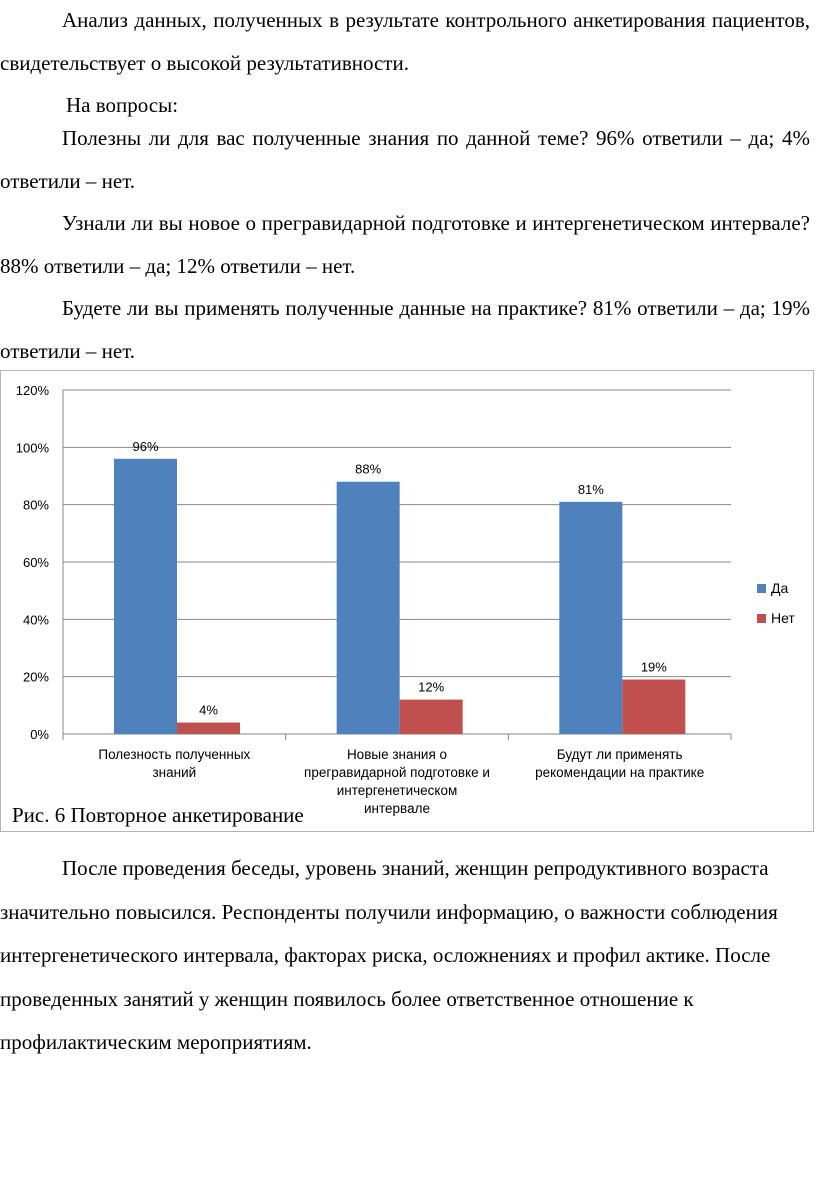 The height and width of the screenshot is (1184, 816). What do you see at coordinates (368, 469) in the screenshot?
I see `data-label: 88%` at bounding box center [368, 469].